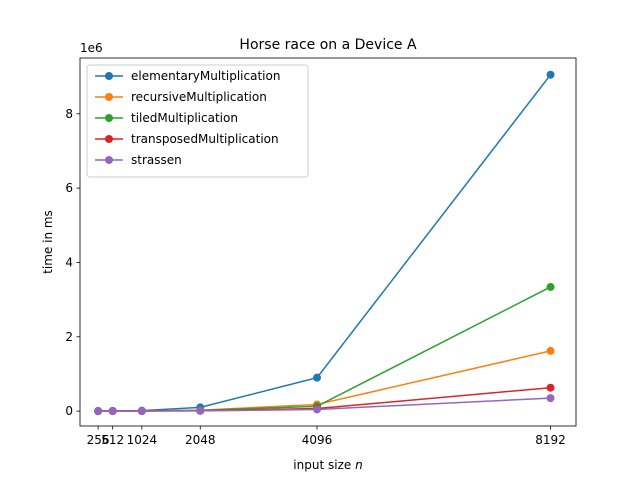  I want to click on x-tick-label: 4096, so click(317, 440).